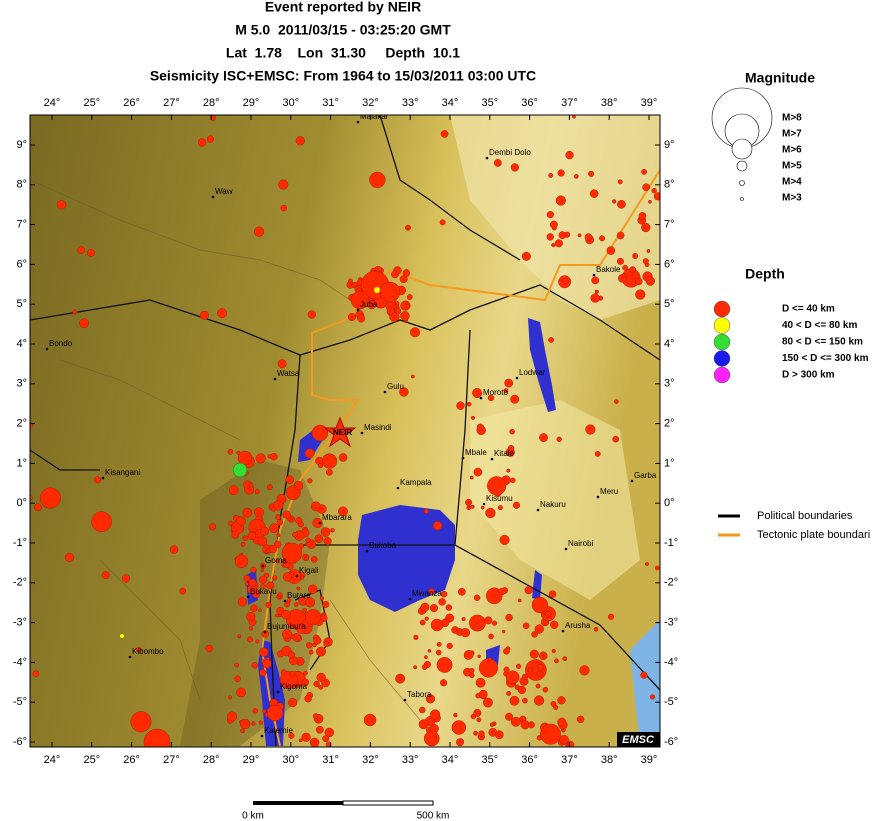 The height and width of the screenshot is (821, 885). What do you see at coordinates (792, 182) in the screenshot?
I see `legend-label: M>4` at bounding box center [792, 182].